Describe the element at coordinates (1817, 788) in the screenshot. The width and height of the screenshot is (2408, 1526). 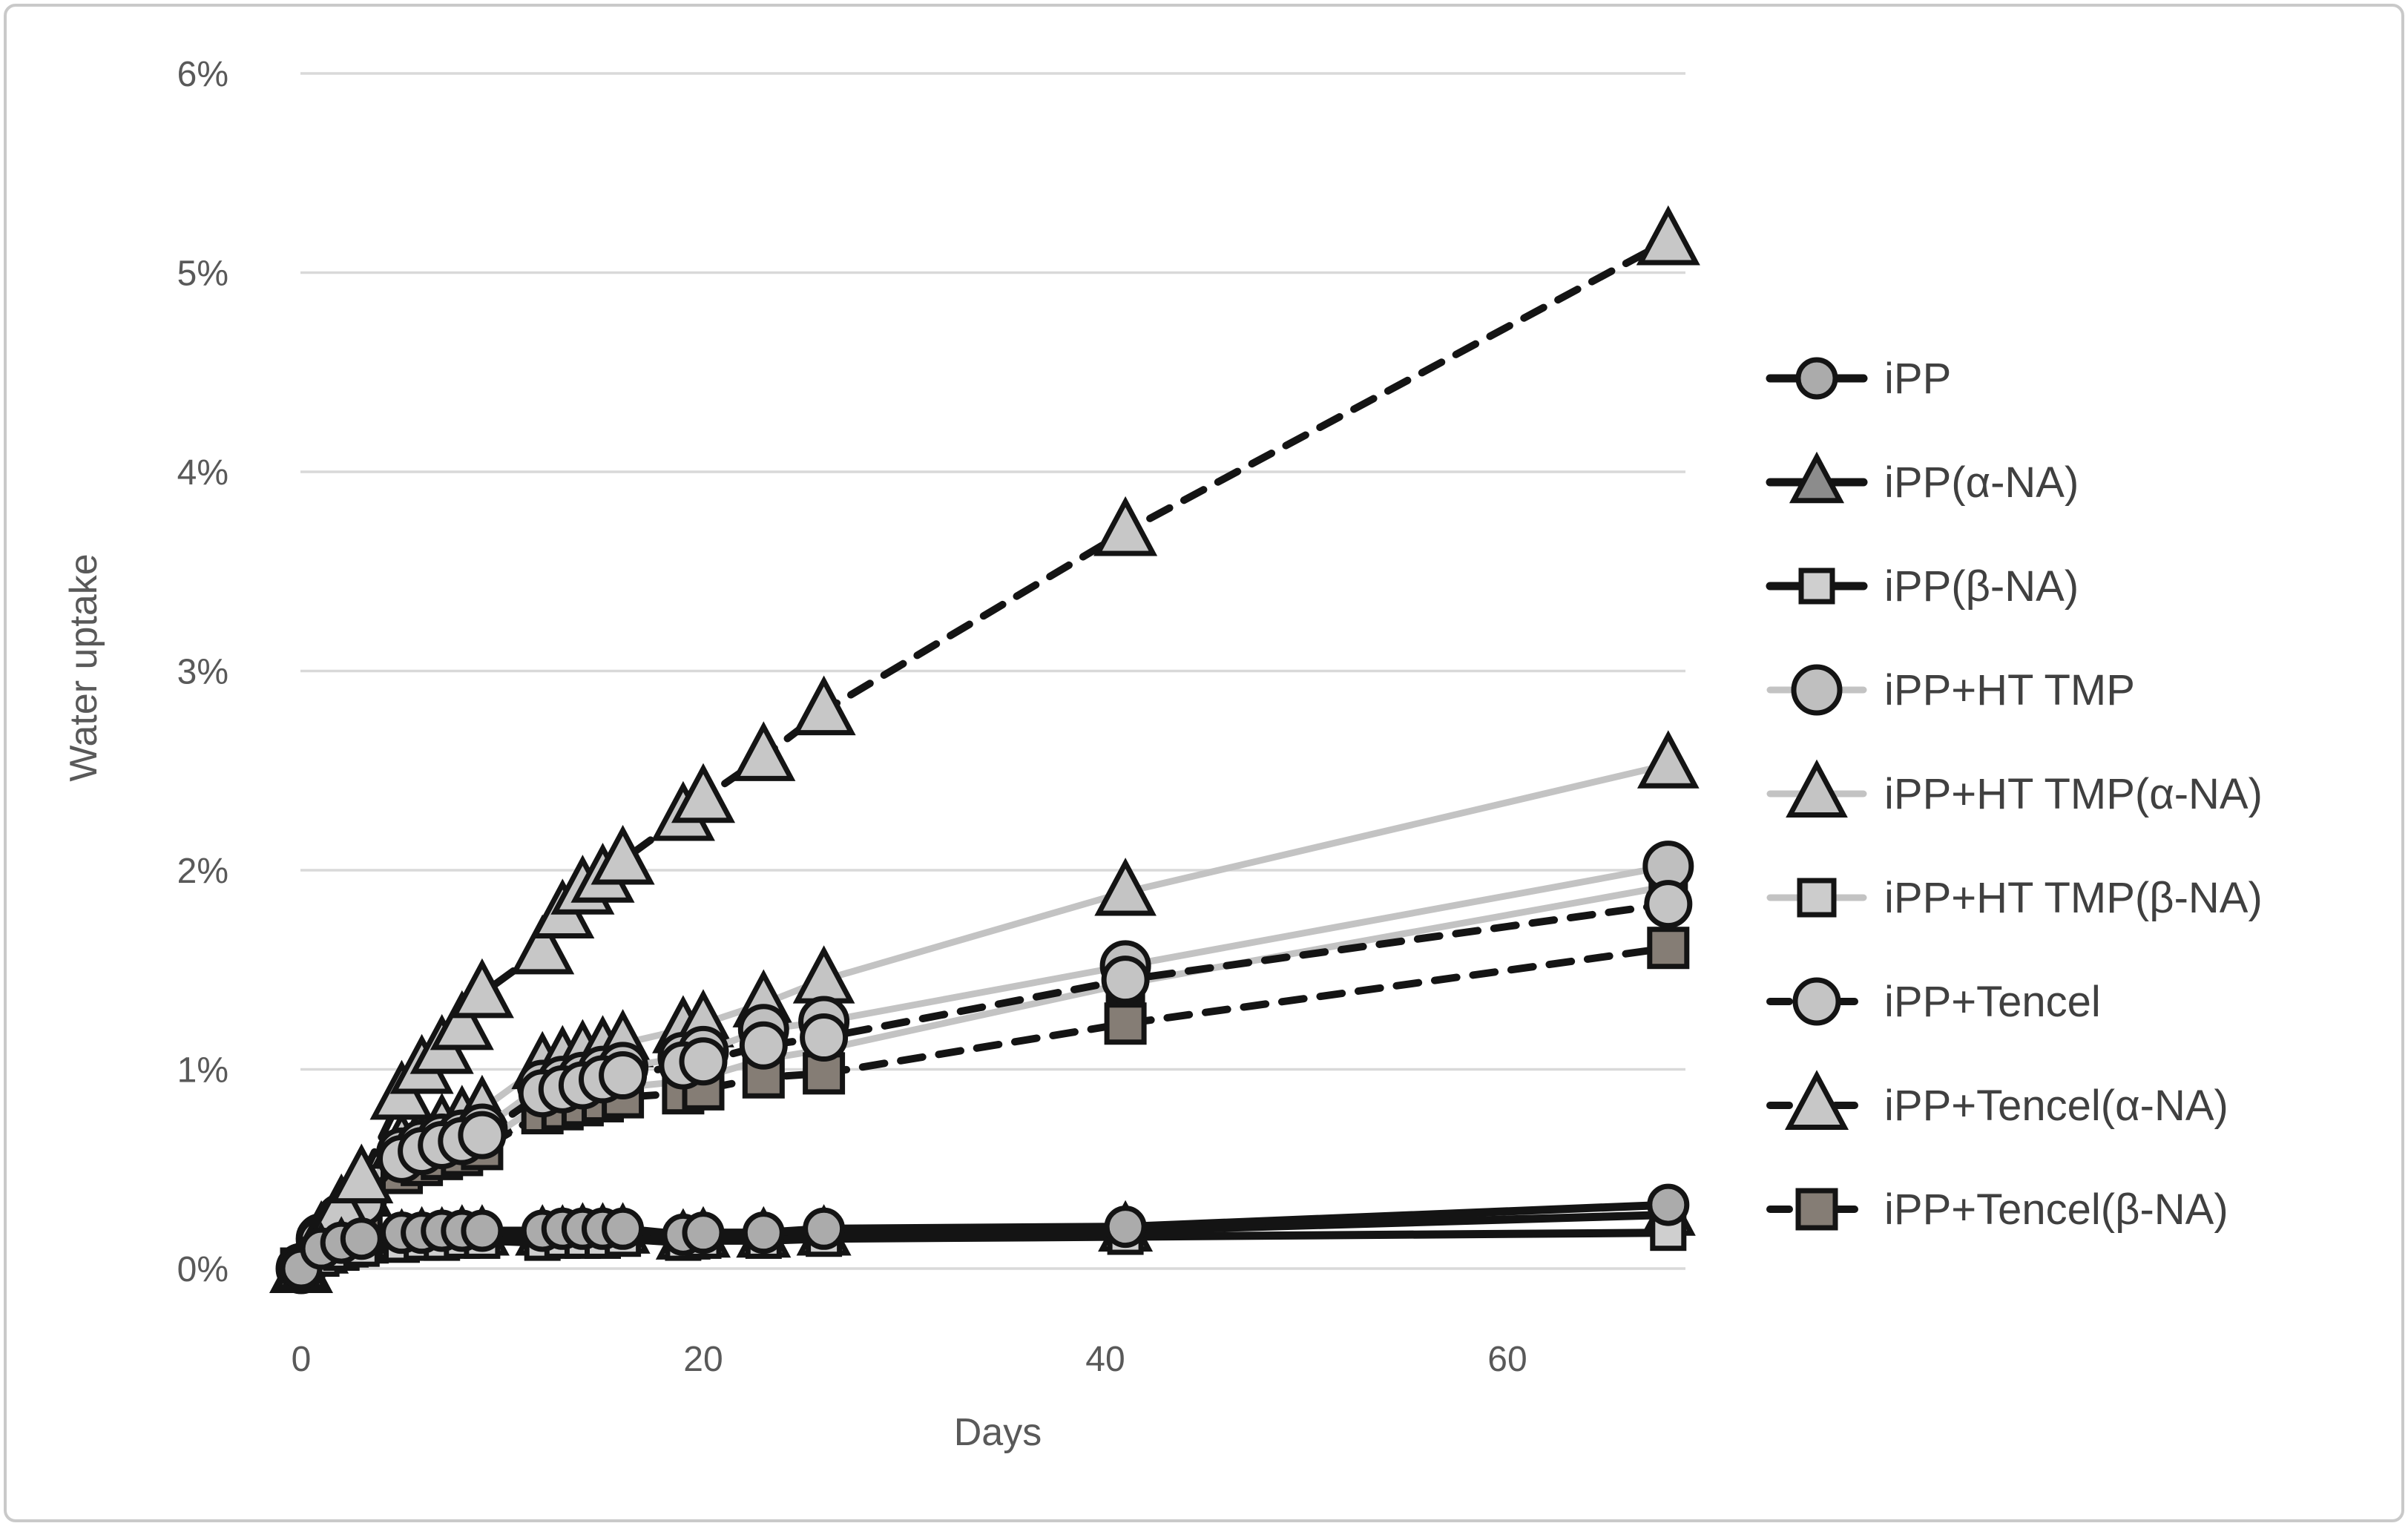
I see `legend-iPP+HT TMP(α-NA)-marker` at that location.